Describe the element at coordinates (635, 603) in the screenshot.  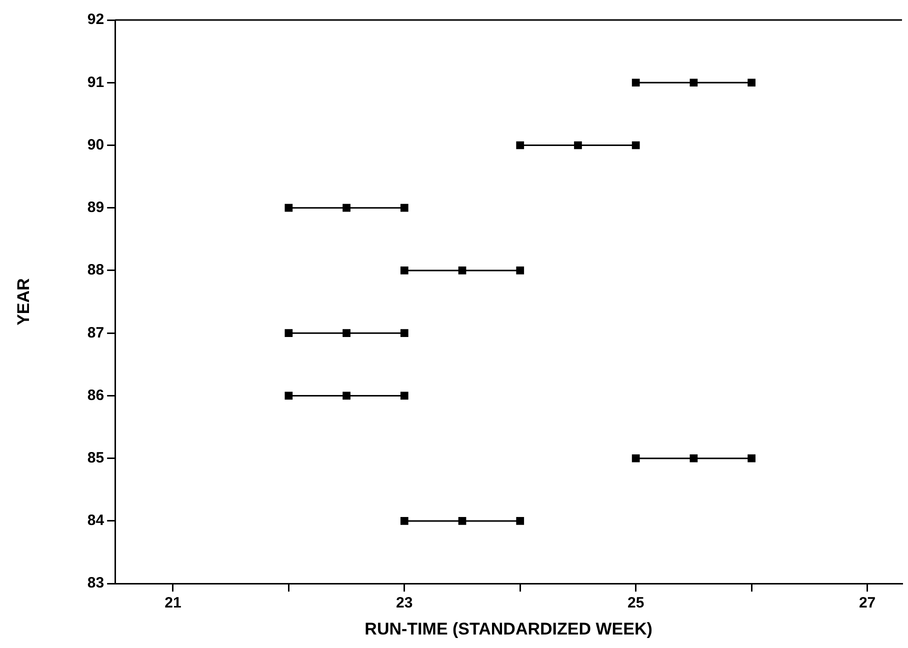
I see `x-tick-label: 25` at that location.